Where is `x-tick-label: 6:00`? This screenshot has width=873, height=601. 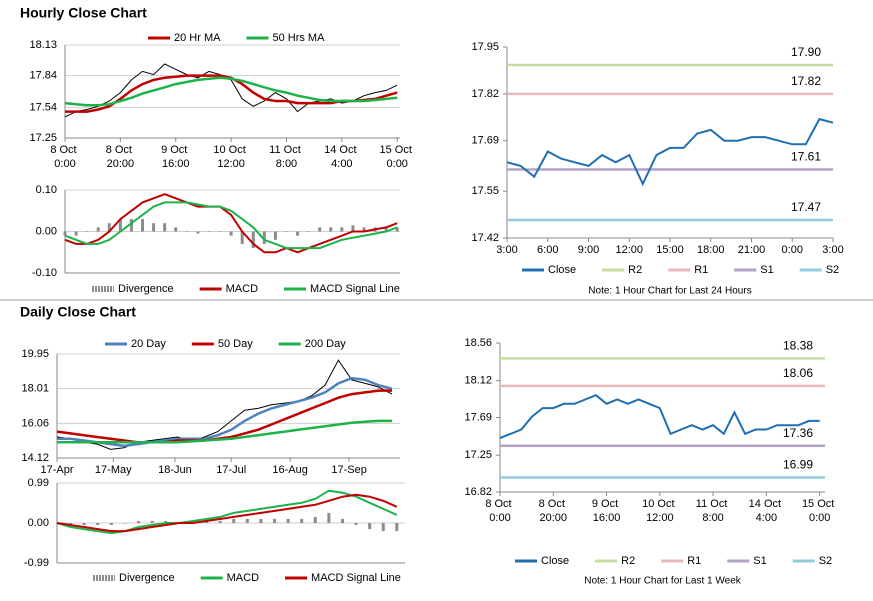
x-tick-label: 6:00 is located at coordinates (547, 250).